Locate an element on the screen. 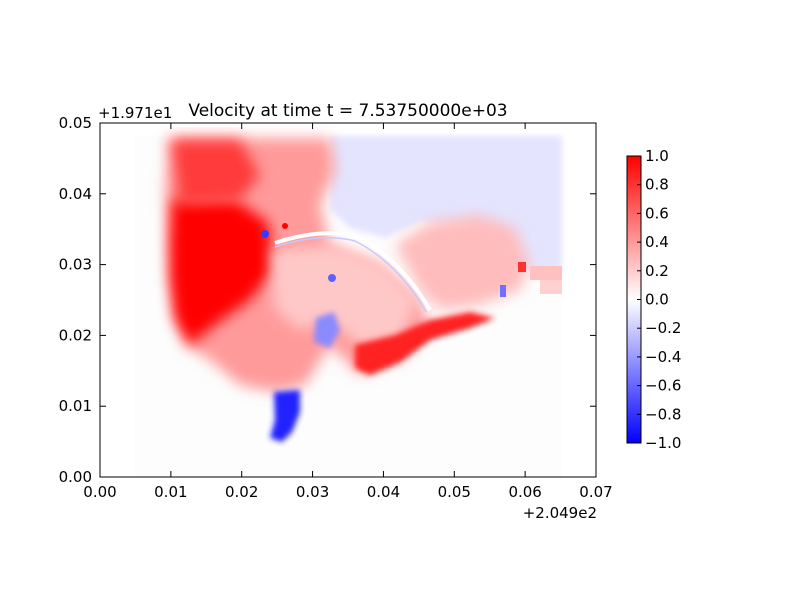 The image size is (800, 600). x-tick-label: 0.04 is located at coordinates (383, 492).